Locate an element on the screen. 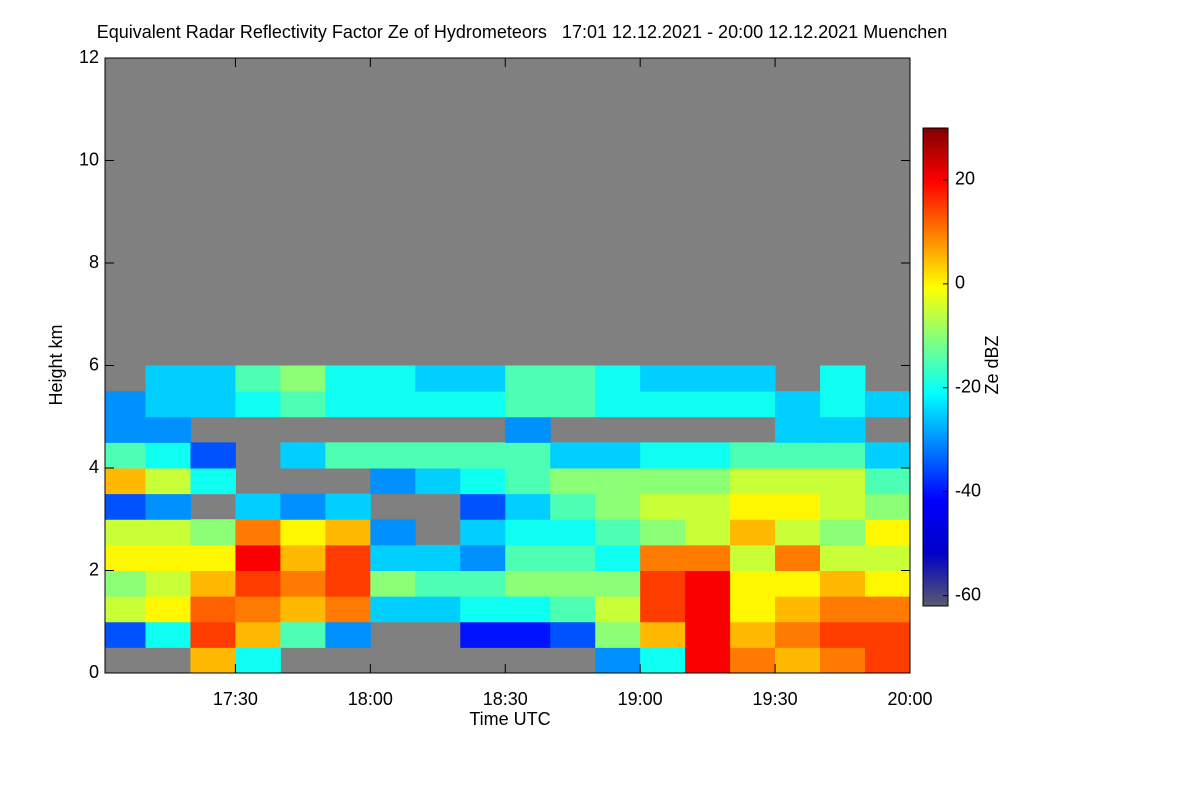  y-tick-label: 2 is located at coordinates (94, 569).